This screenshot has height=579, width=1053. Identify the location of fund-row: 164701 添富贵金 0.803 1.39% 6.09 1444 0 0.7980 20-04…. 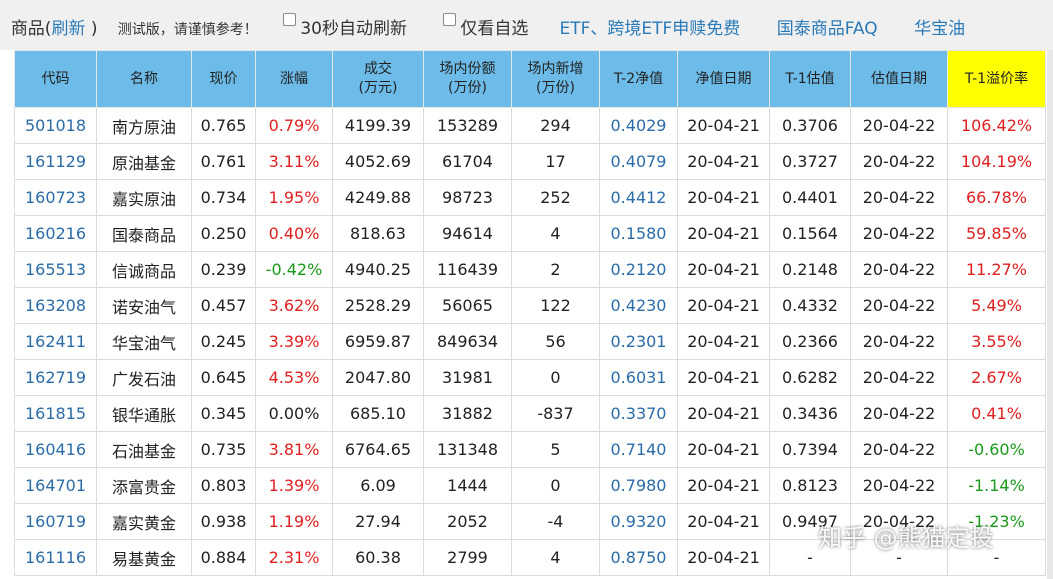
(530, 485).